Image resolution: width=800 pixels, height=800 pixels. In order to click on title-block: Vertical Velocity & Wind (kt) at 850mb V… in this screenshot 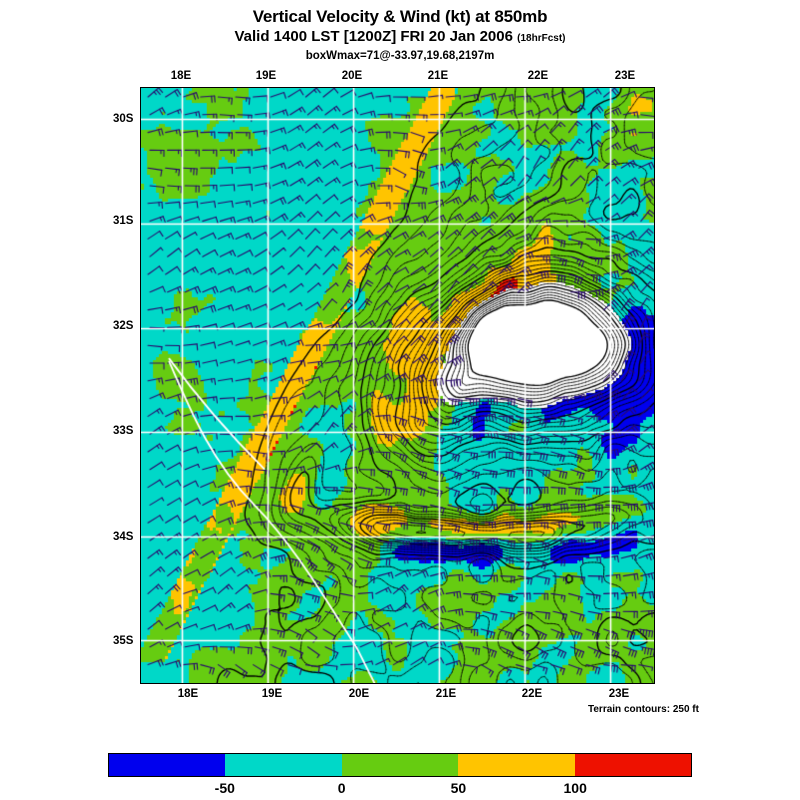, I will do `click(400, 31)`.